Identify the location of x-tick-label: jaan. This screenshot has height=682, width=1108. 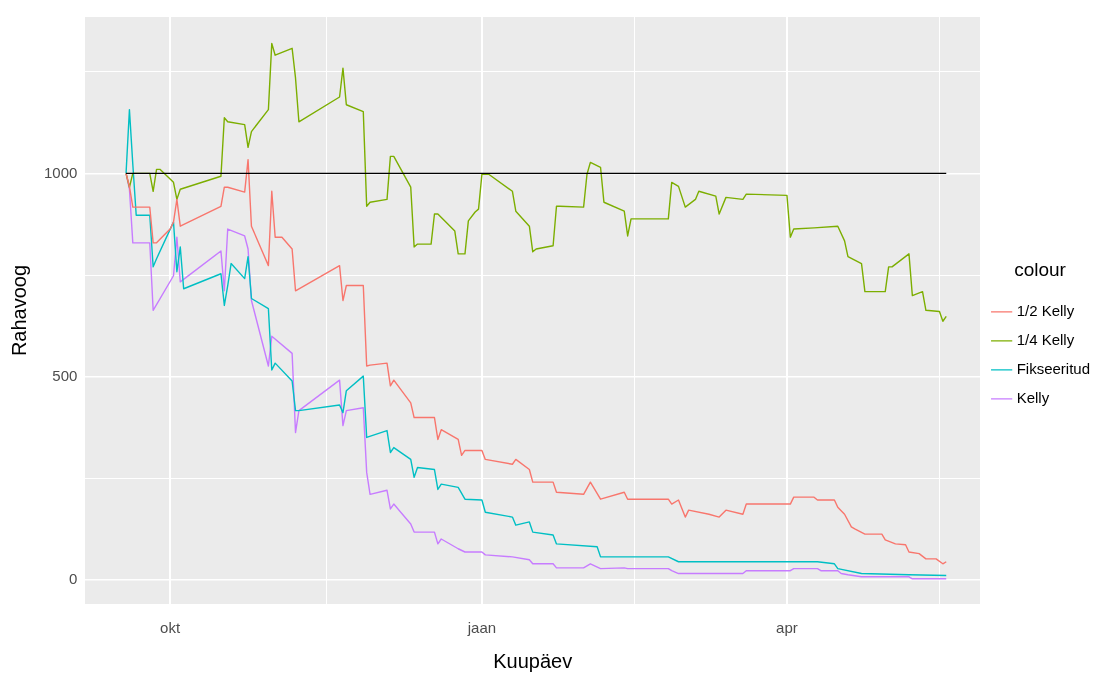
(481, 628).